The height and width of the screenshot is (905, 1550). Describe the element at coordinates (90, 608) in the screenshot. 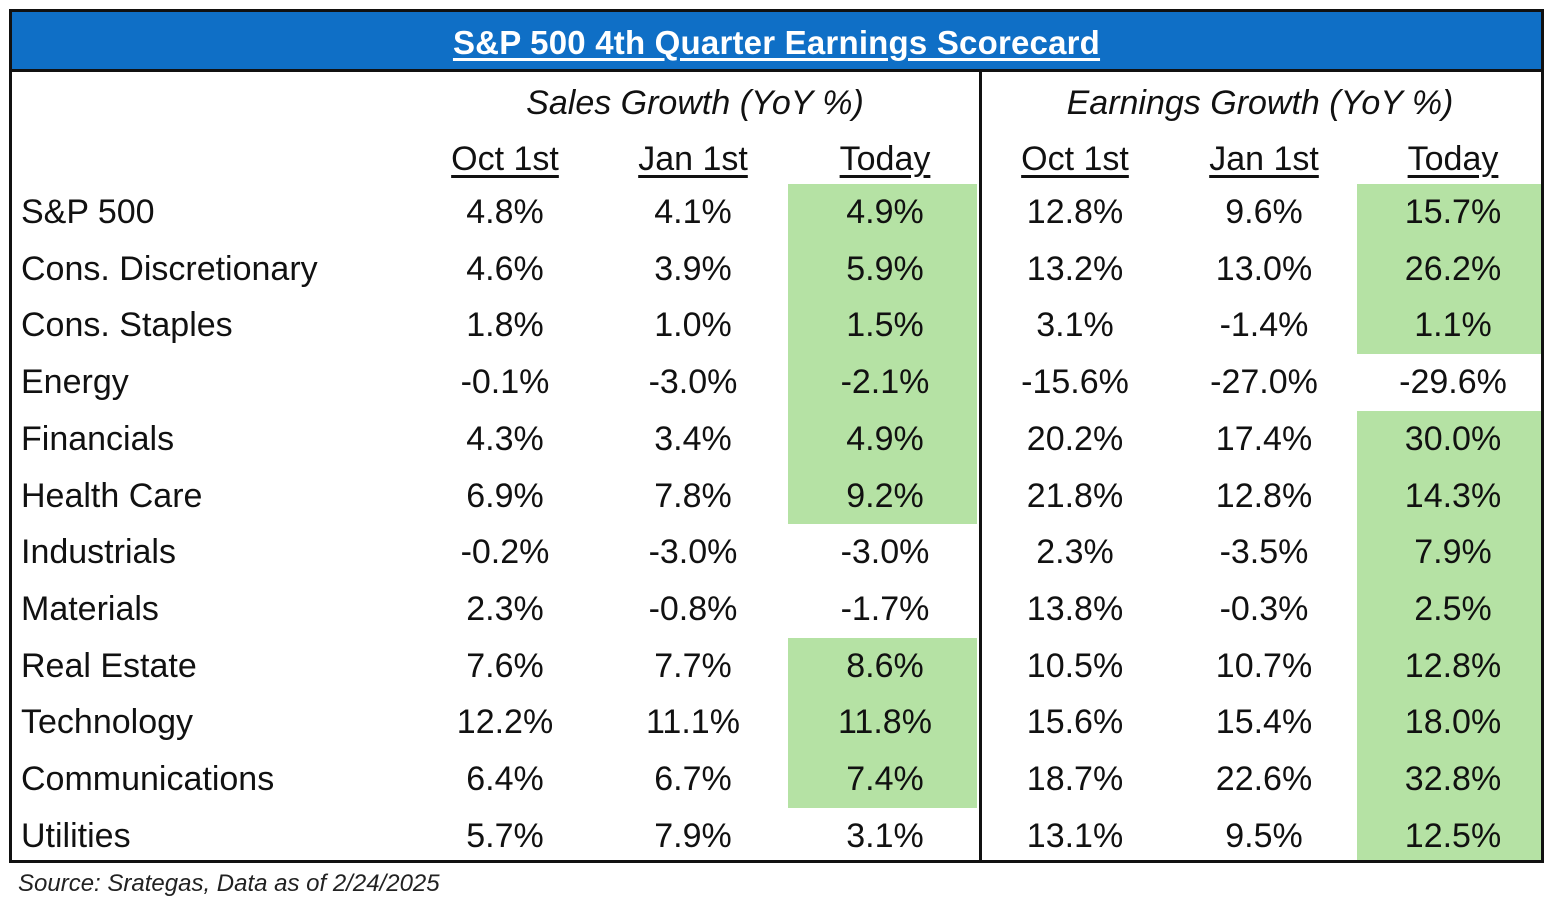

I see `row-label: Materials` at that location.